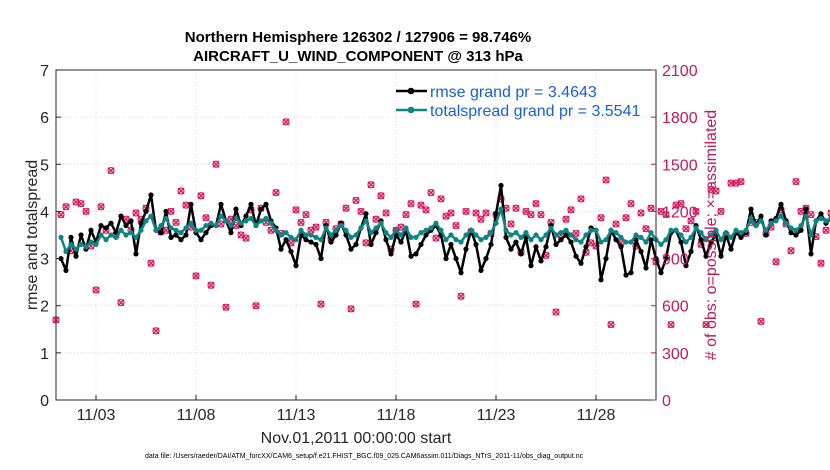 The image size is (830, 470). I want to click on x-tick-label: 11/23, so click(496, 415).